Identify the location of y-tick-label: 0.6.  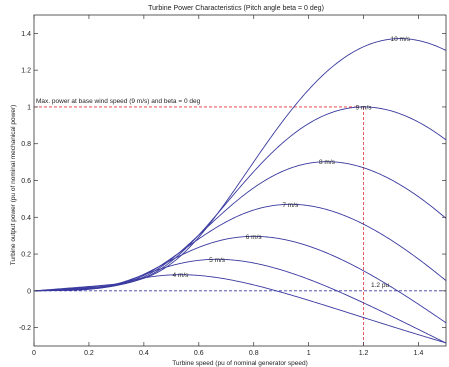
(26, 181).